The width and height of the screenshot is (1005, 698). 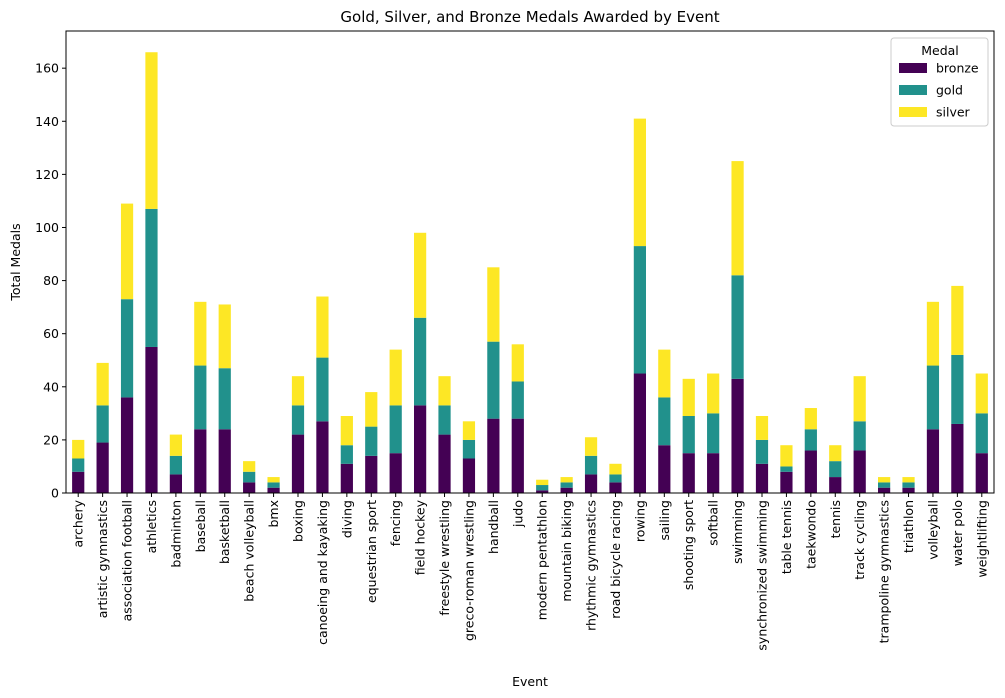 I want to click on bar-gold-basketball, so click(x=224, y=399).